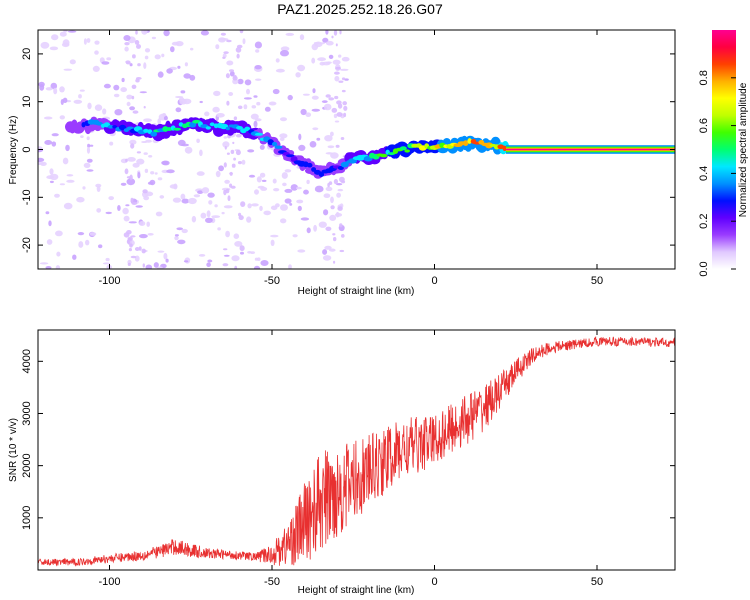 The height and width of the screenshot is (600, 750). What do you see at coordinates (356, 291) in the screenshot?
I see `spectrogram-x-label: Height of straight line (km)` at bounding box center [356, 291].